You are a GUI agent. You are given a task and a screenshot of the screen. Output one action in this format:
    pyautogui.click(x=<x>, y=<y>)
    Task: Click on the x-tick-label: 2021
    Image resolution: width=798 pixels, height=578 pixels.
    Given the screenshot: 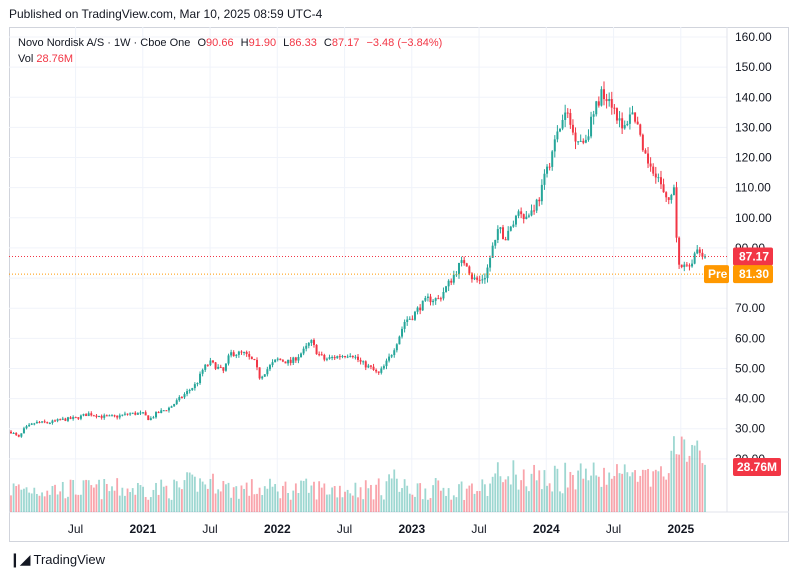 What is the action you would take?
    pyautogui.click(x=142, y=529)
    